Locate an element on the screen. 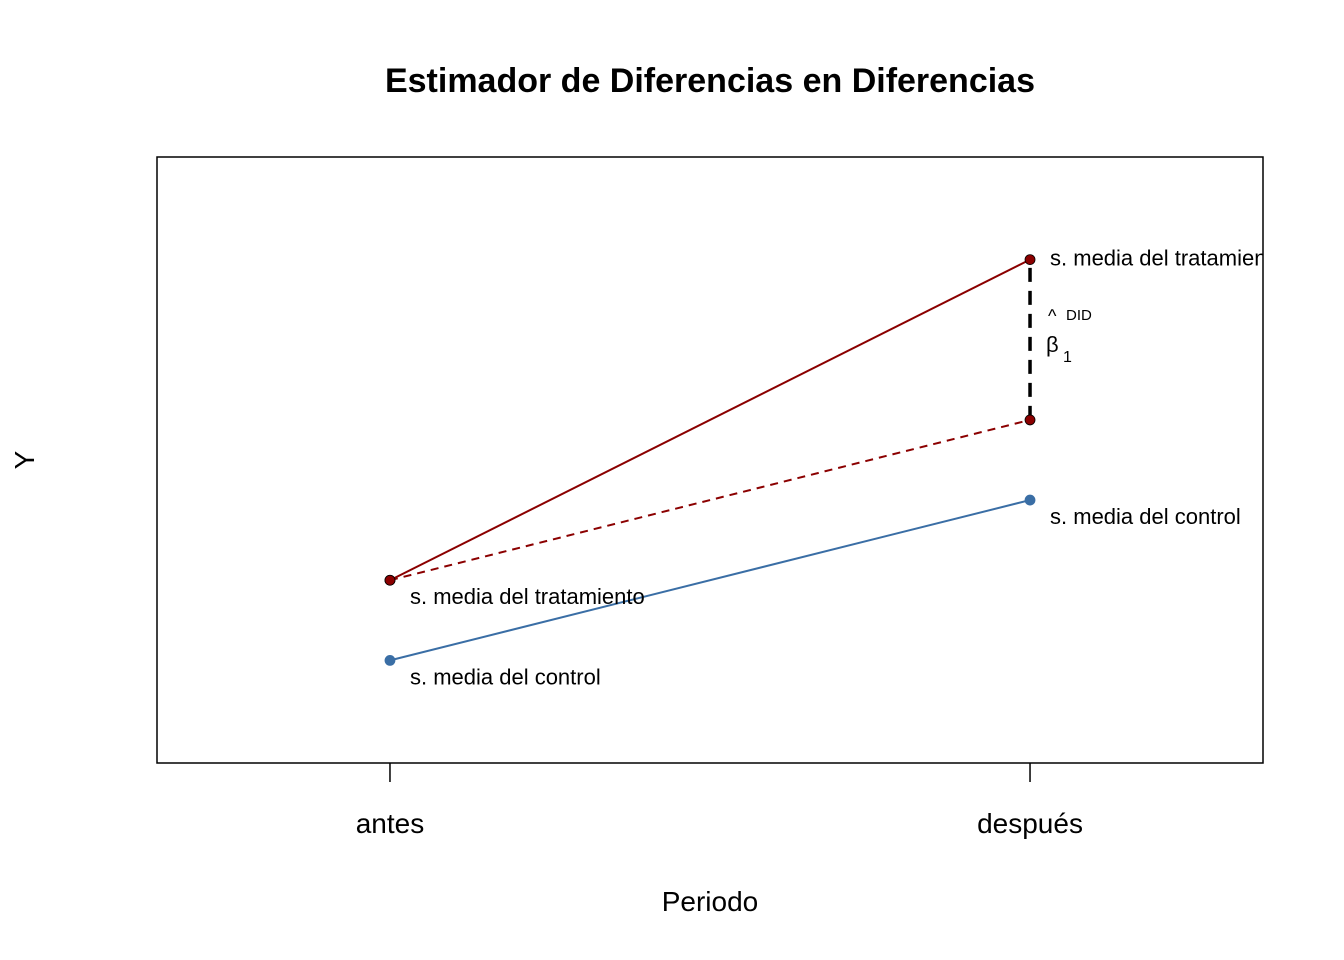 The image size is (1344, 960). series-line-control is located at coordinates (710, 580).